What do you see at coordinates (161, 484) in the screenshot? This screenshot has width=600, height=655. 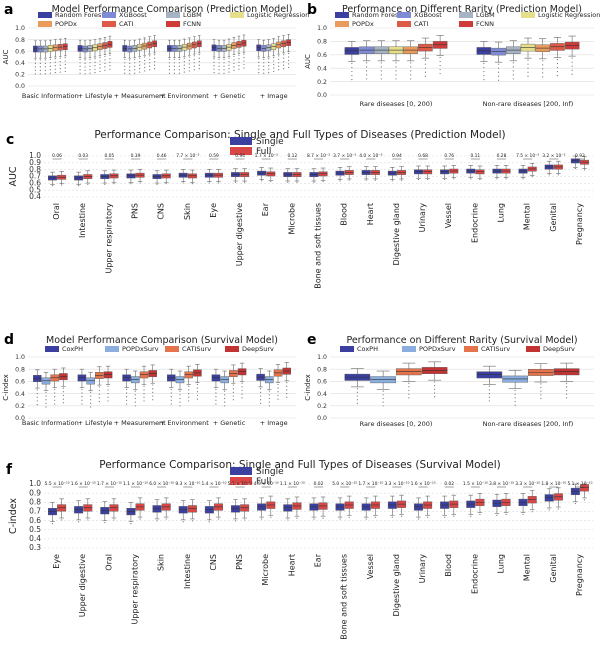 I see `p-value-label: 6.0 × 10⁻¹⁰` at bounding box center [161, 484].